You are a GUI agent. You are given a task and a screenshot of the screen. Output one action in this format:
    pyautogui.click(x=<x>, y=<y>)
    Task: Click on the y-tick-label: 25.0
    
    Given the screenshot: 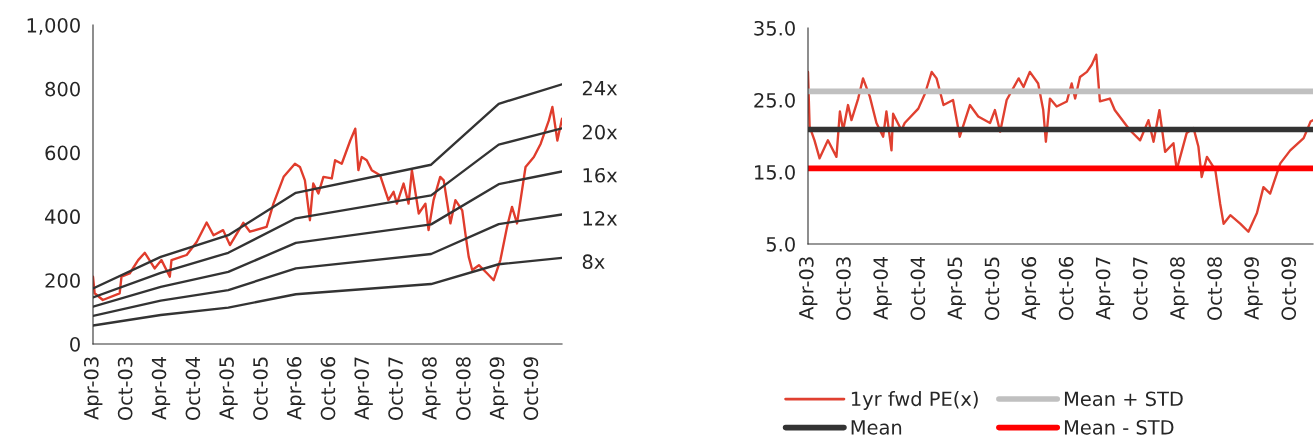 What is the action you would take?
    pyautogui.click(x=774, y=100)
    